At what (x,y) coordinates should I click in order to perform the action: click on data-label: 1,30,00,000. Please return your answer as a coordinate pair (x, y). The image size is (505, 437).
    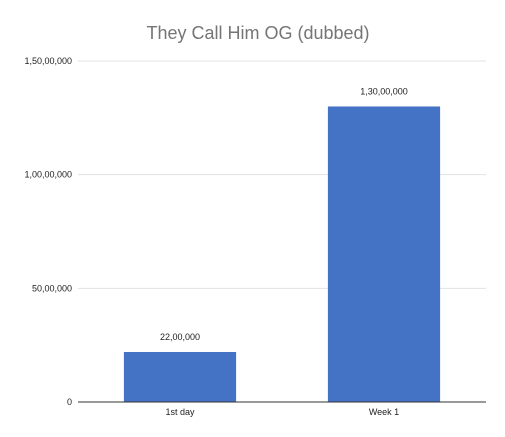
    Looking at the image, I should click on (384, 91).